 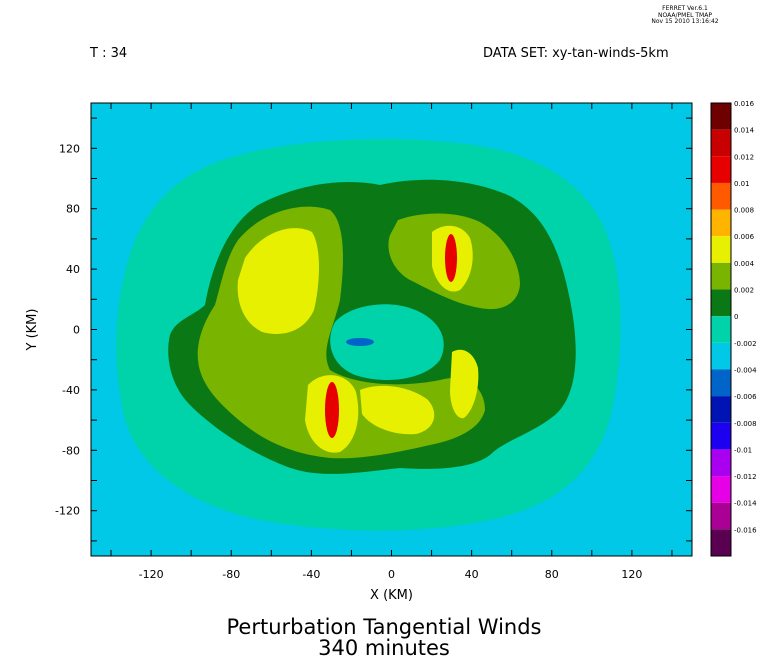 What do you see at coordinates (109, 53) in the screenshot?
I see `time-step-label: T : 34` at bounding box center [109, 53].